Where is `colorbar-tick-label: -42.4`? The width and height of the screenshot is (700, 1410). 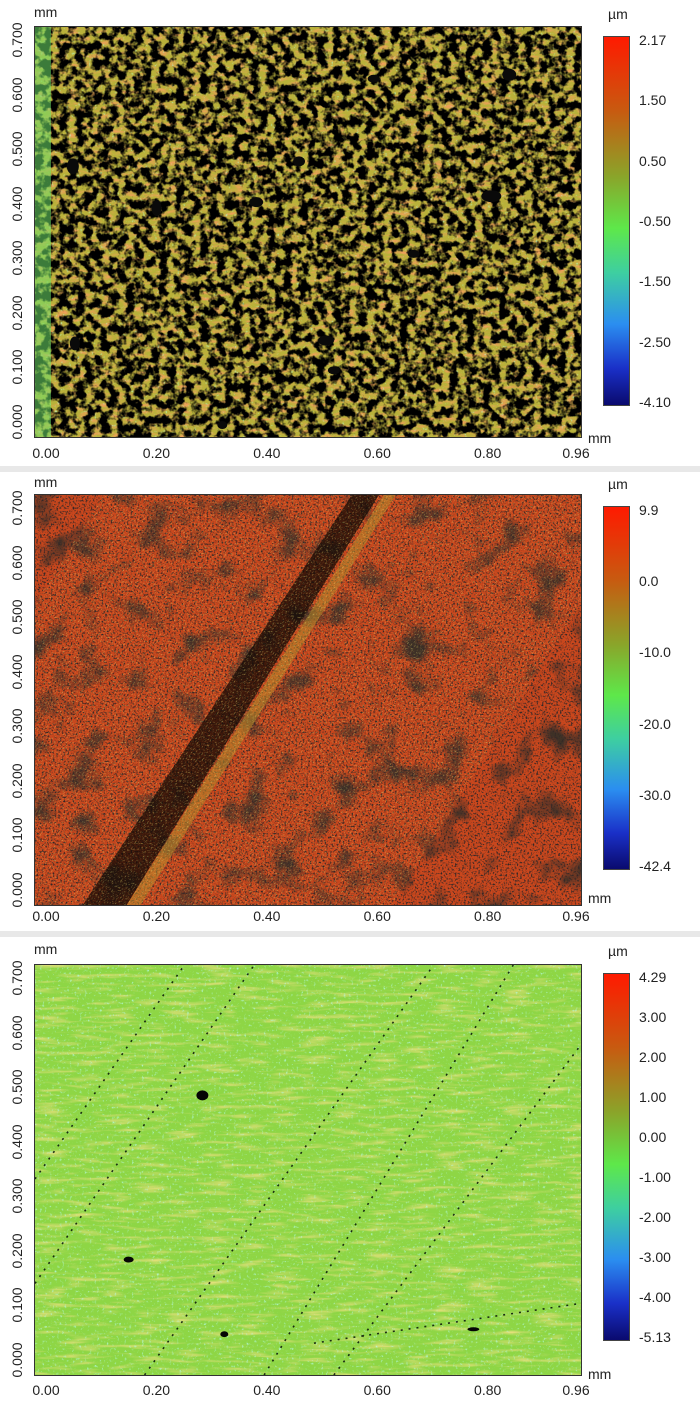
colorbar-tick-label: -42.4 is located at coordinates (655, 866).